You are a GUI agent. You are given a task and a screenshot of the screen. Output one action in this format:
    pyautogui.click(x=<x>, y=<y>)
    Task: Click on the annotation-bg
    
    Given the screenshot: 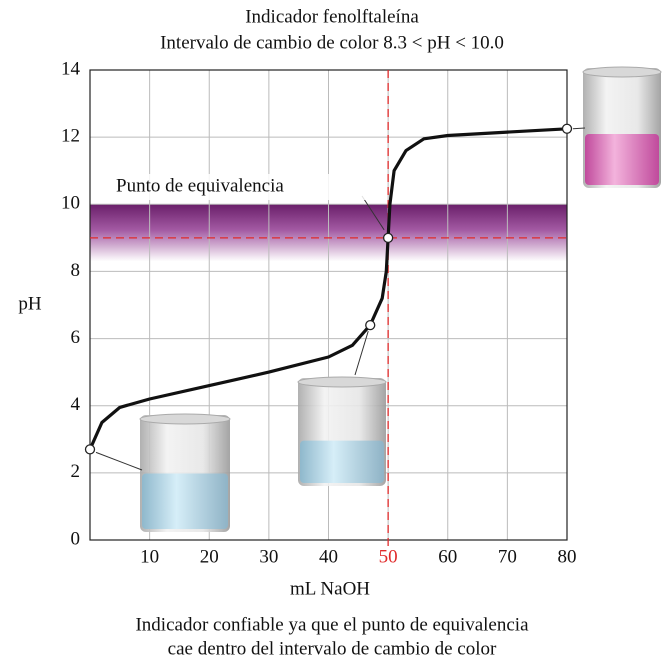 What is the action you would take?
    pyautogui.click(x=248, y=187)
    